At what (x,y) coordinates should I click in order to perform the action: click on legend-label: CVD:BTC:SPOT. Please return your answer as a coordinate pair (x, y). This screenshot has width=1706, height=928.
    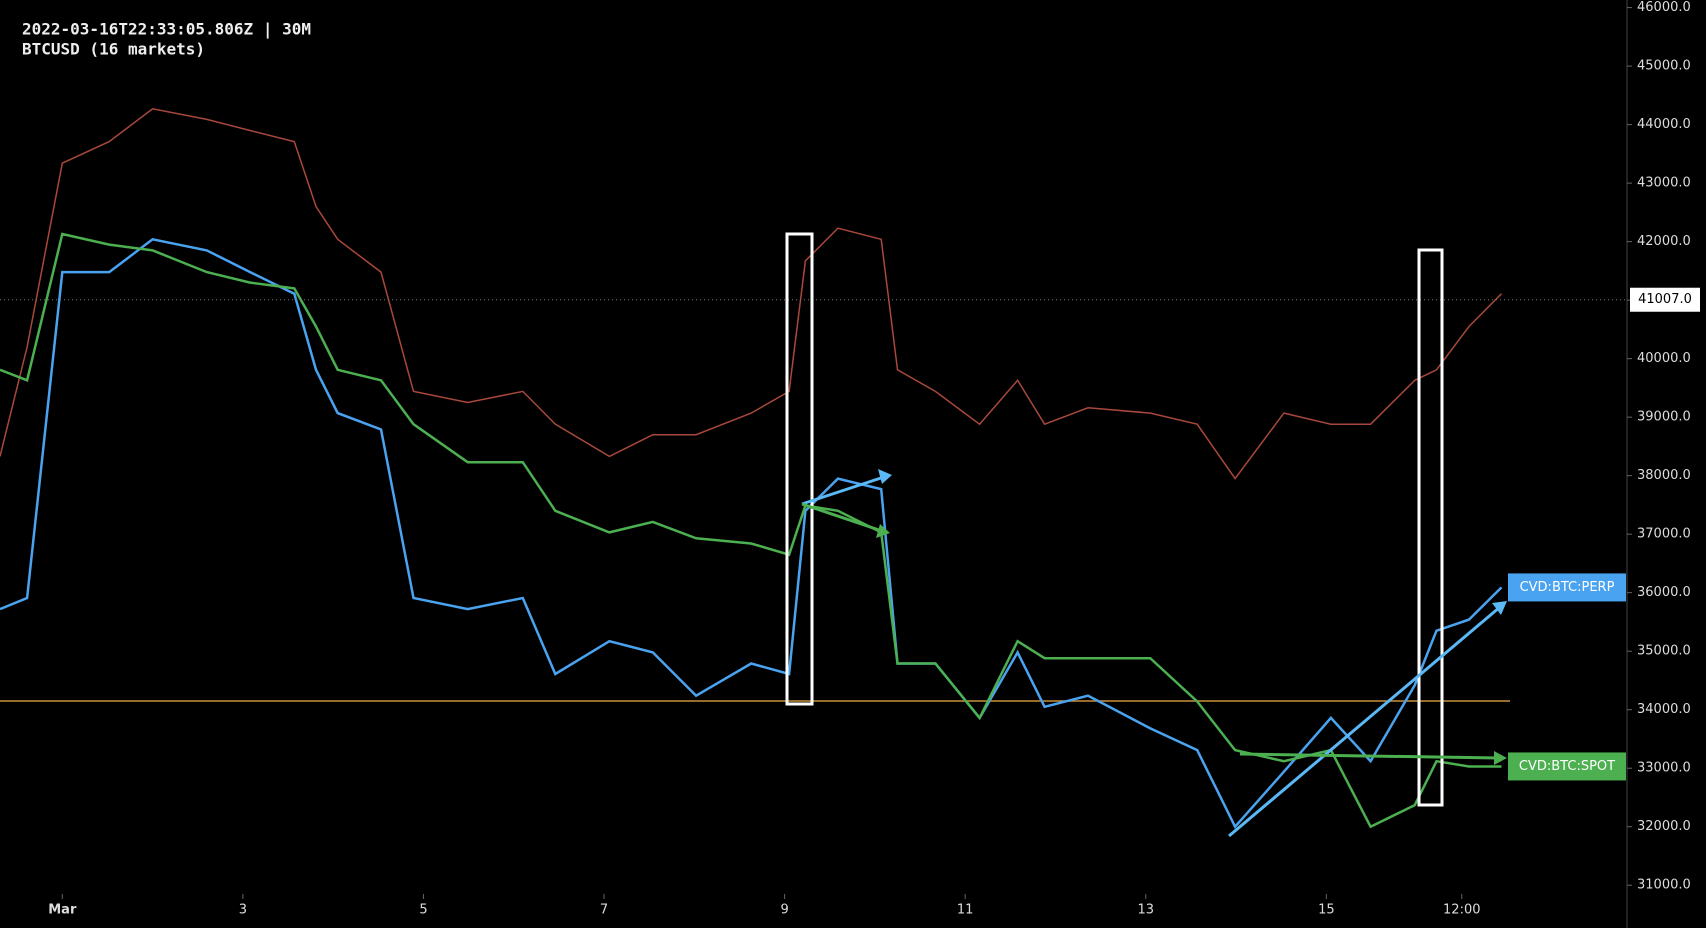
    Looking at the image, I should click on (1567, 766).